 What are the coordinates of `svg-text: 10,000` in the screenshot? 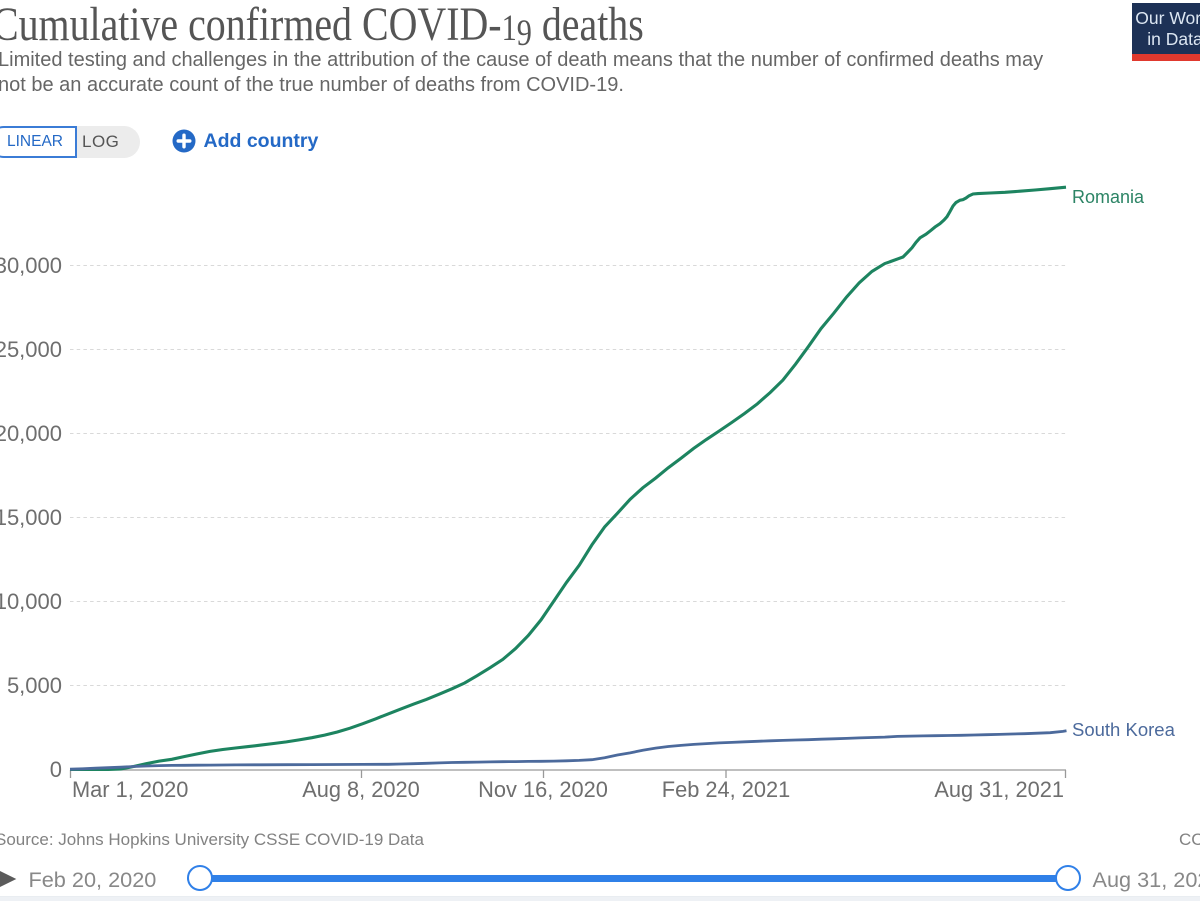 It's located at (31, 601).